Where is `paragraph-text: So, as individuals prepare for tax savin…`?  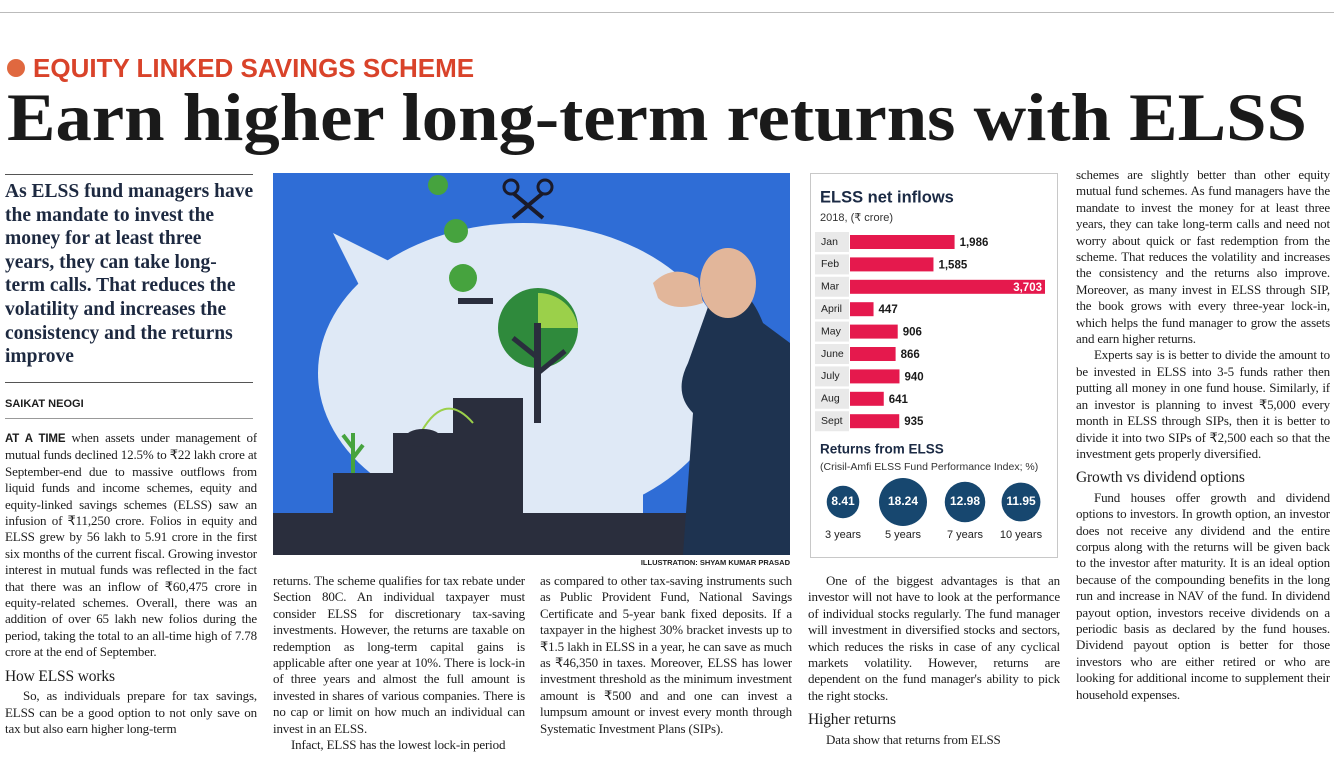
paragraph-text: So, as individuals prepare for tax savin… is located at coordinates (131, 712).